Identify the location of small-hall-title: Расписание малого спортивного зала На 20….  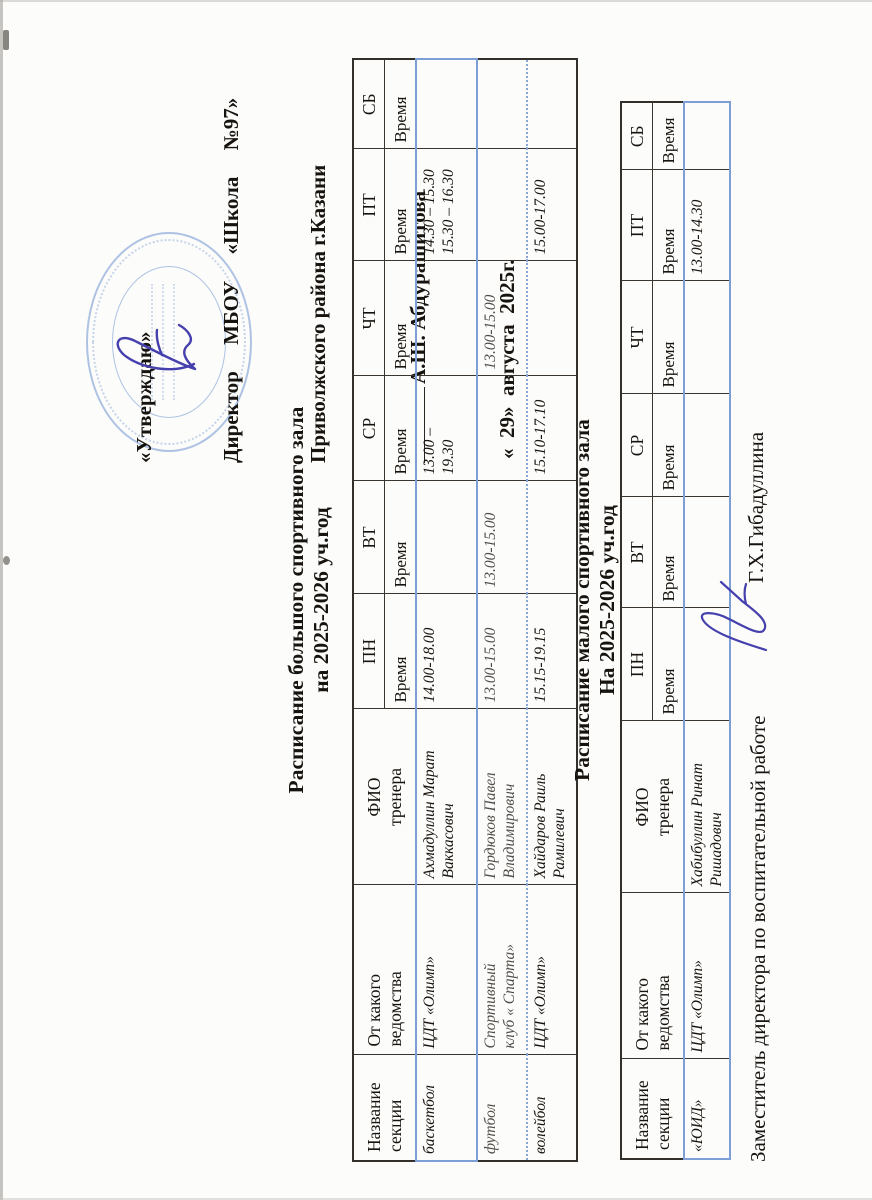
(595, 600).